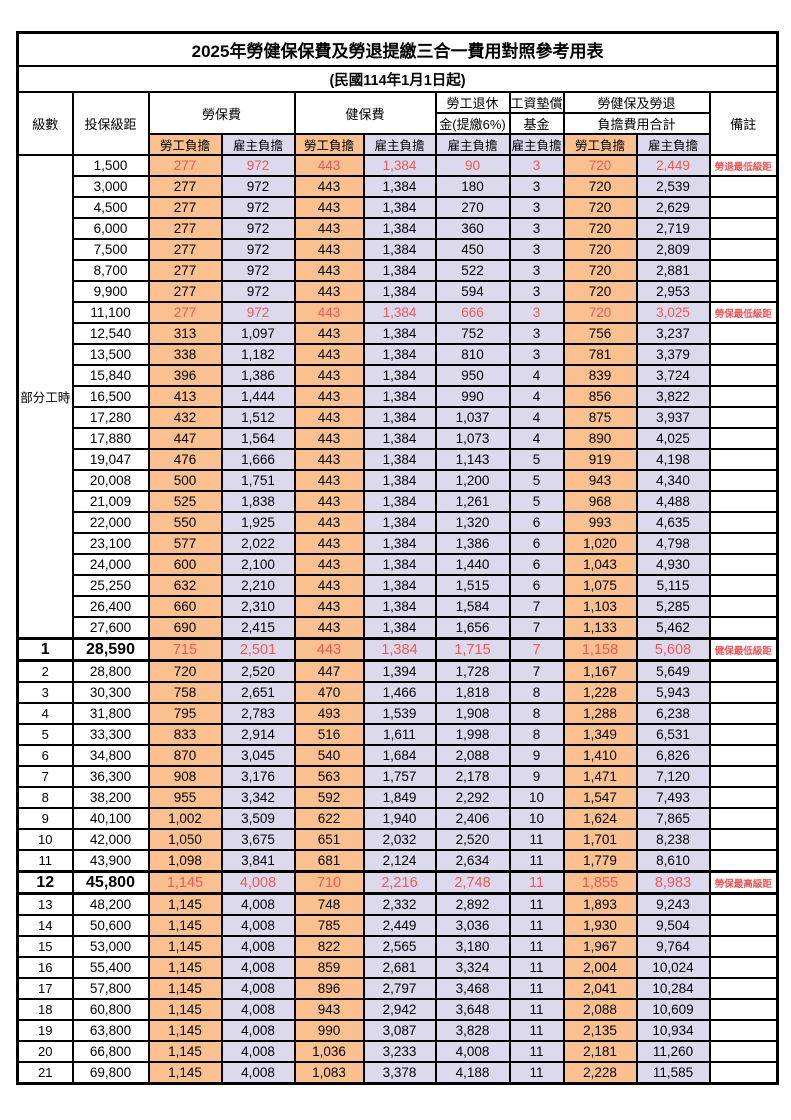 This screenshot has width=791, height=1120. I want to click on subheader-wage-fund-employer: 雇主負擔, so click(536, 144).